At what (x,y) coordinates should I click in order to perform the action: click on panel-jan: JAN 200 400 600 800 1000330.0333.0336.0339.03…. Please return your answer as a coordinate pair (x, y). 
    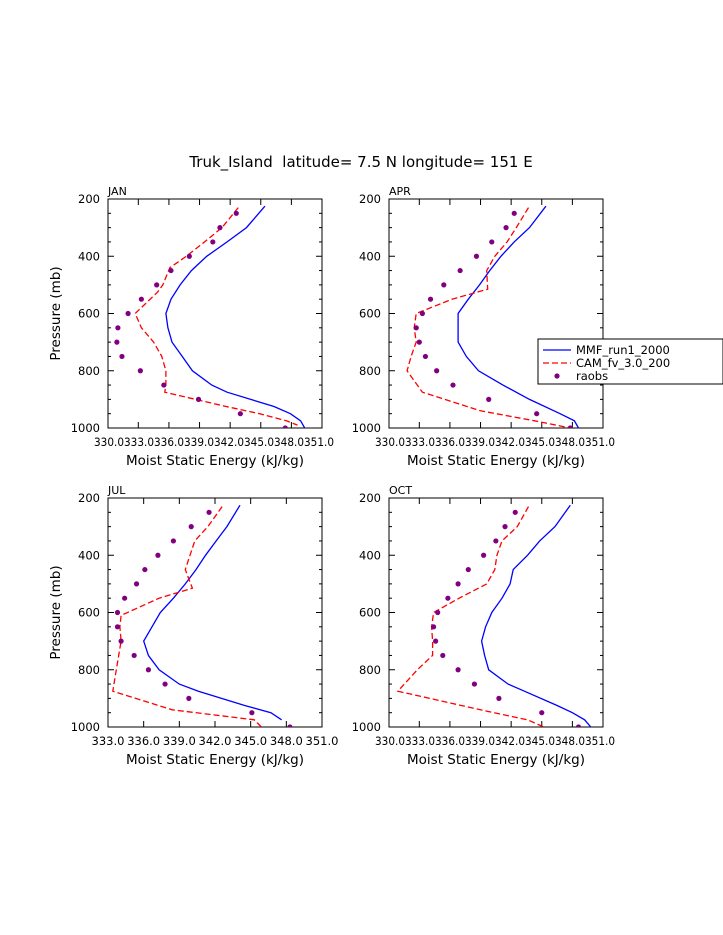
    Looking at the image, I should click on (191, 327).